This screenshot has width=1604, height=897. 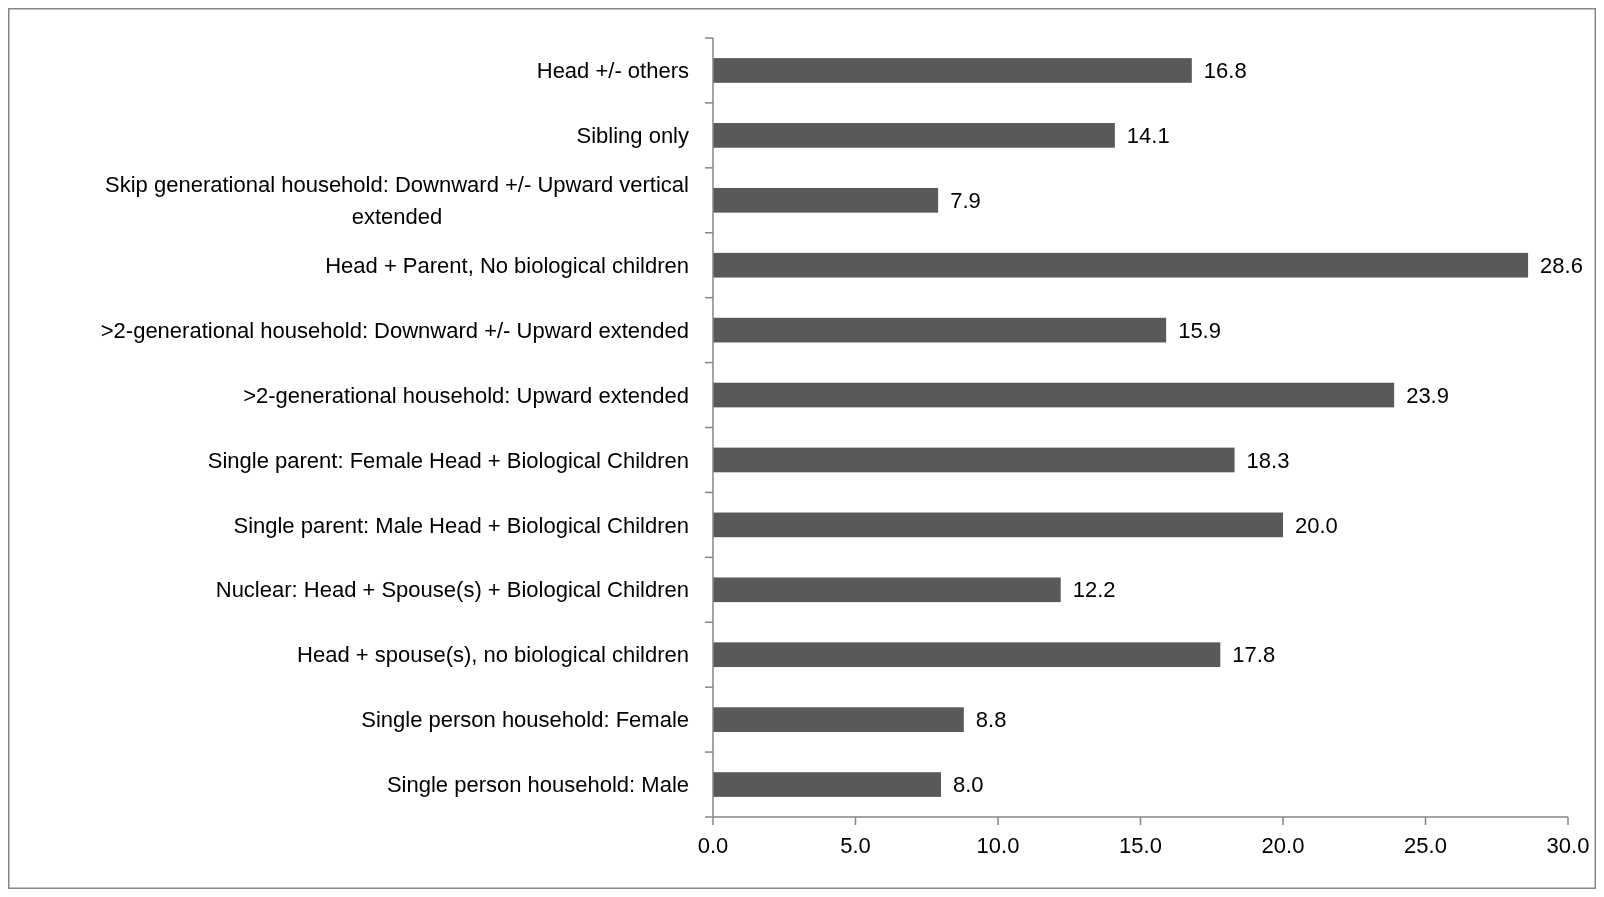 What do you see at coordinates (1568, 845) in the screenshot?
I see `x-tick-label: 30.0` at bounding box center [1568, 845].